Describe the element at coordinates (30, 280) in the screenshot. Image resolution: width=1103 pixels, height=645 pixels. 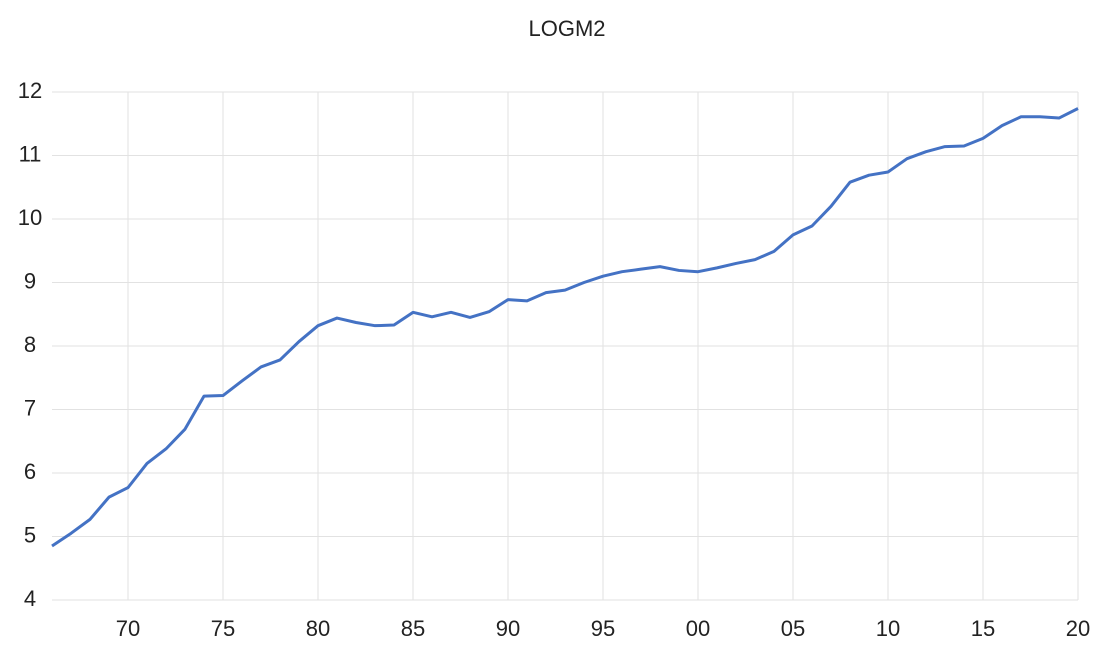
I see `y-tick-label: 9` at that location.